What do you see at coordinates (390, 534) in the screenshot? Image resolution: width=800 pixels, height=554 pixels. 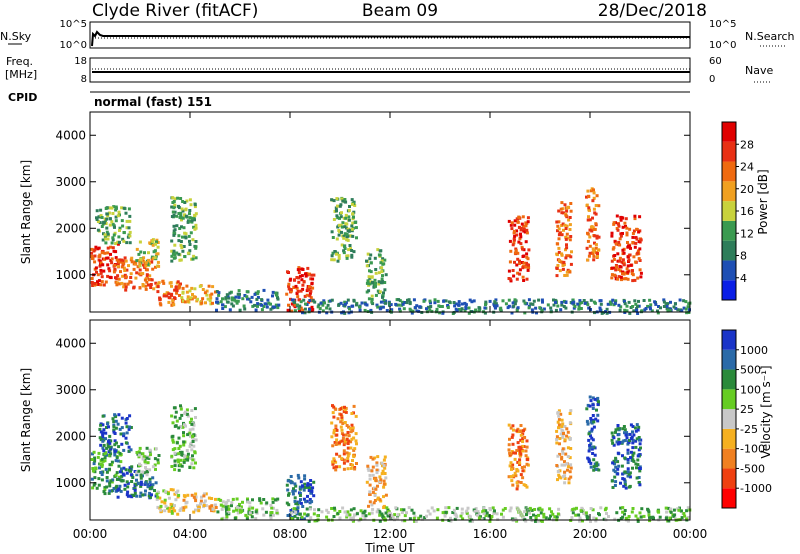 I see `time-axis: 00:00 04:00 08:00 12:00 16:00 20:00 00:00` at bounding box center [390, 534].